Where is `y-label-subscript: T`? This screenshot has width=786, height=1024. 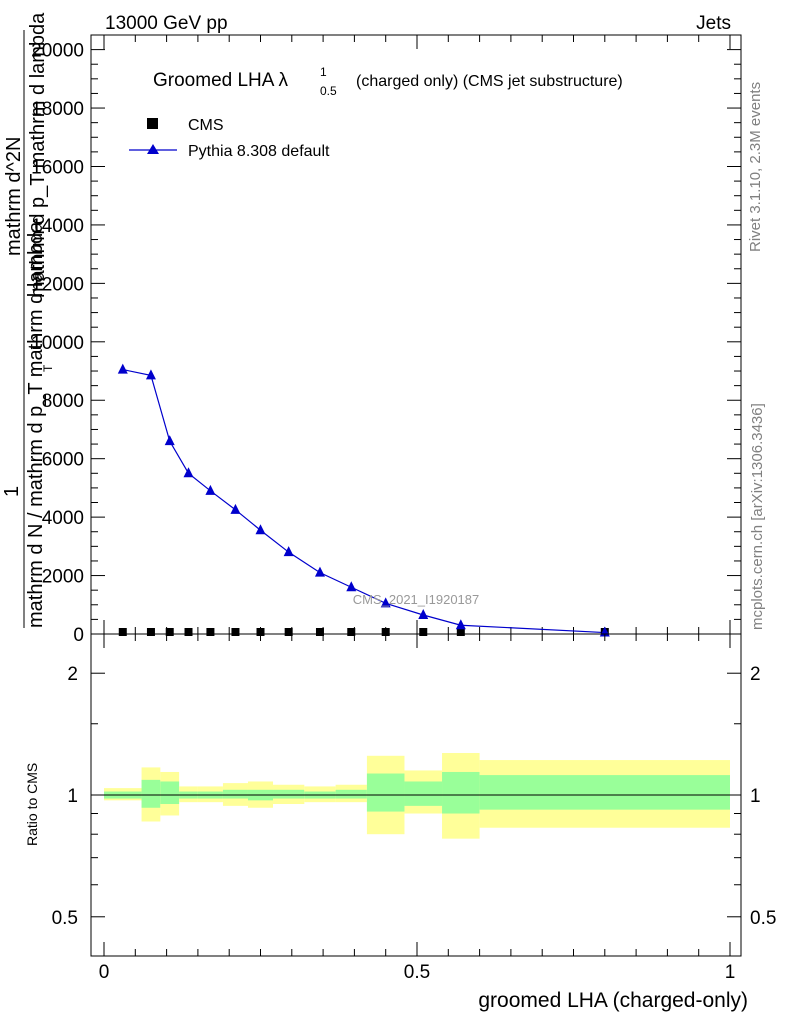
y-label-subscript: T is located at coordinates (48, 368).